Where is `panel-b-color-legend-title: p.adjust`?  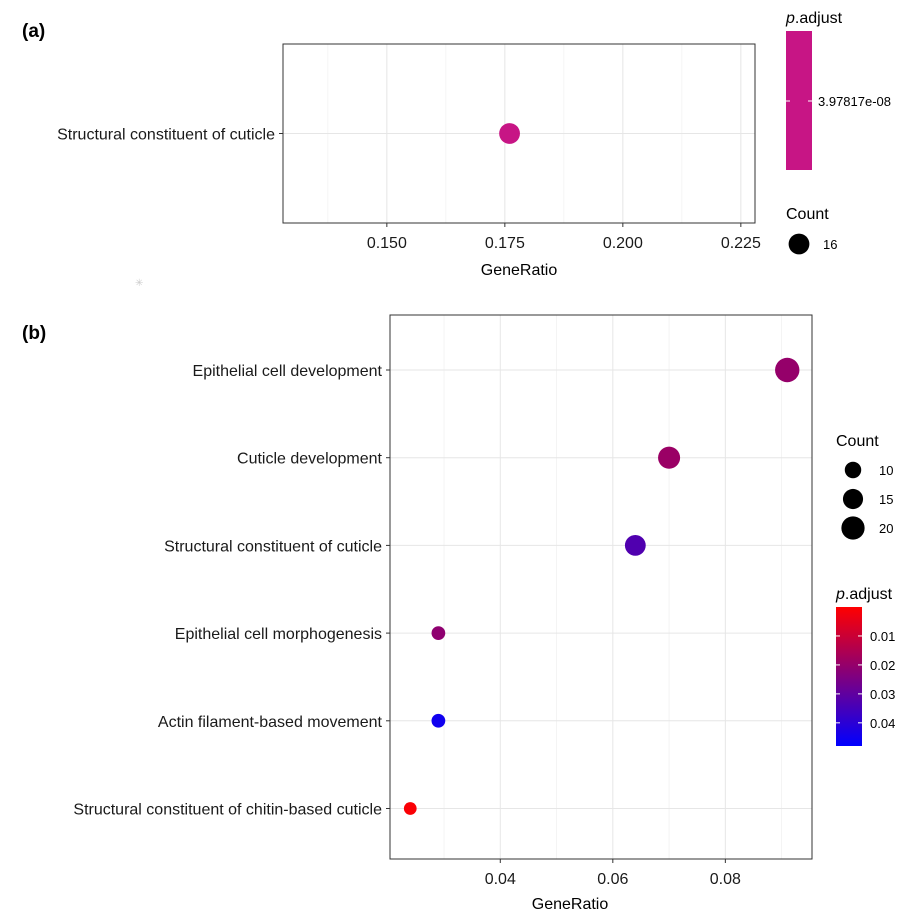 panel-b-color-legend-title: p.adjust is located at coordinates (864, 594).